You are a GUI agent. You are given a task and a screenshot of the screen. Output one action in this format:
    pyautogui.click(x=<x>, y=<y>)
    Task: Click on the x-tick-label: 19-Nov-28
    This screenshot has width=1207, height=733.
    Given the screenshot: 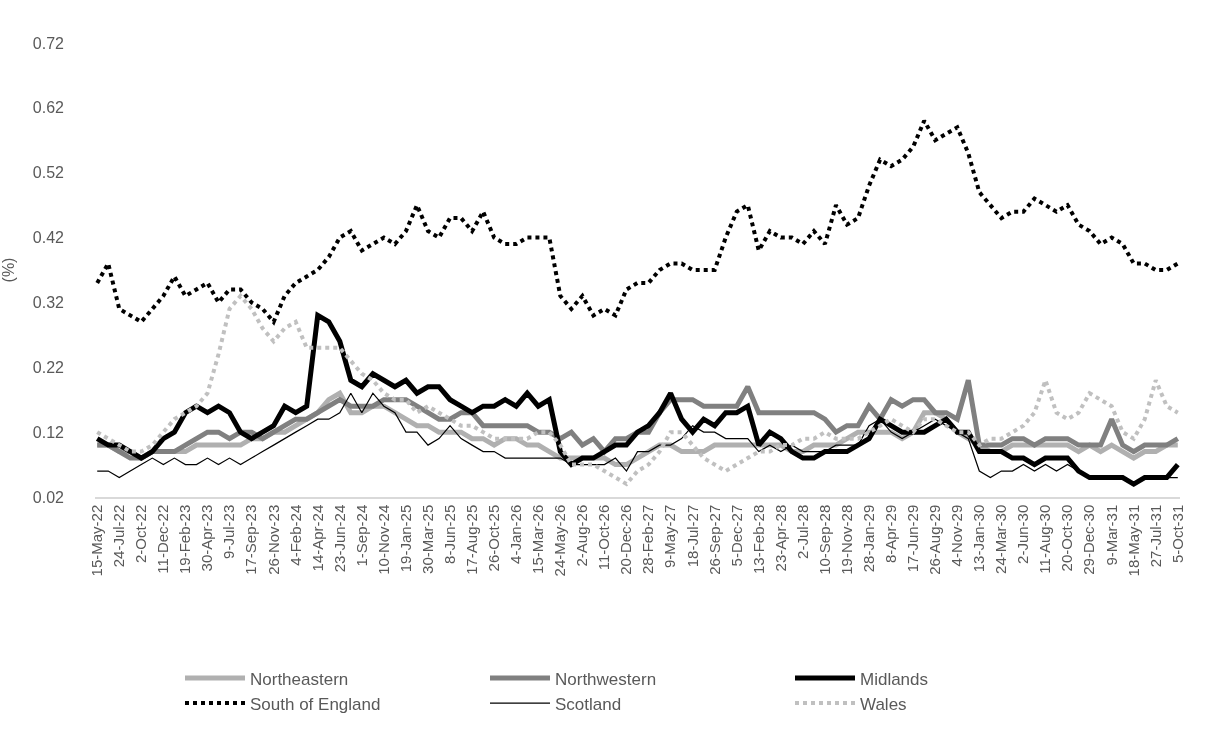 What is the action you would take?
    pyautogui.click(x=846, y=539)
    